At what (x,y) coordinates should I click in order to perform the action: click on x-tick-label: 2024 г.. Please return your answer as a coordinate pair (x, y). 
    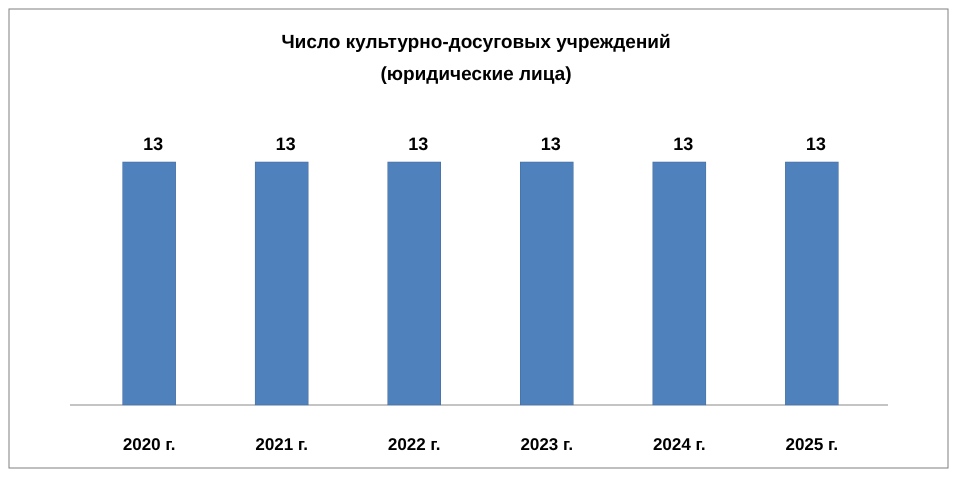
    Looking at the image, I should click on (679, 444).